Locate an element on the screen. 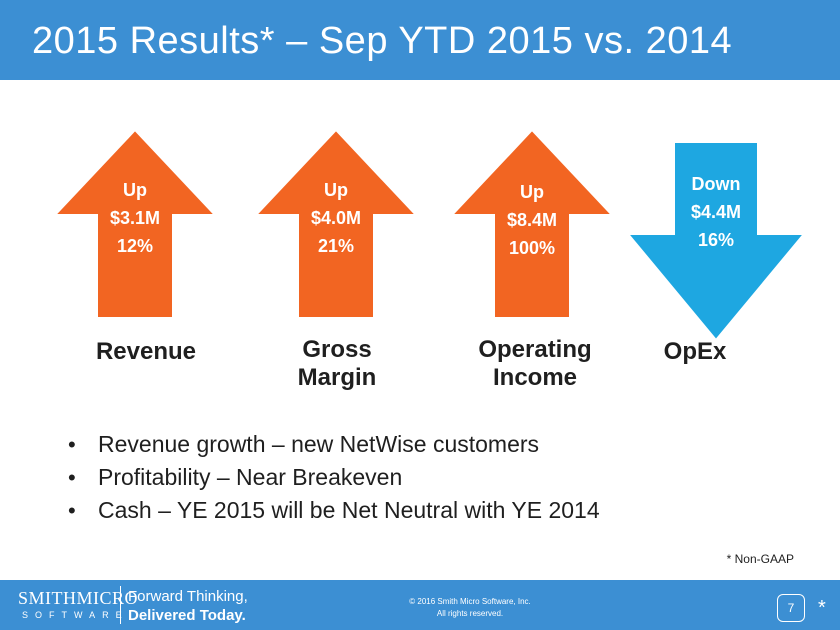 The image size is (840, 630). arrow-text-gross-margin: Up $4.0M 21% is located at coordinates (336, 218).